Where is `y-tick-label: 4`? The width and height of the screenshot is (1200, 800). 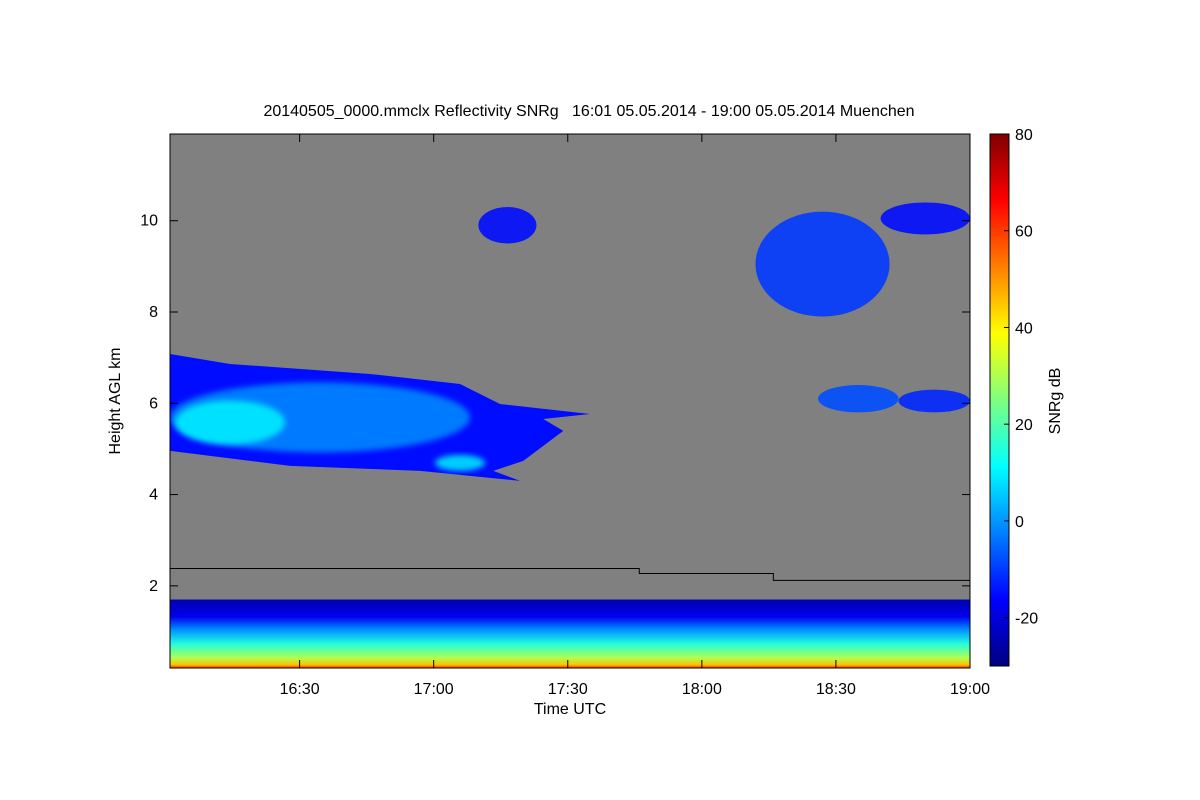 y-tick-label: 4 is located at coordinates (153, 495).